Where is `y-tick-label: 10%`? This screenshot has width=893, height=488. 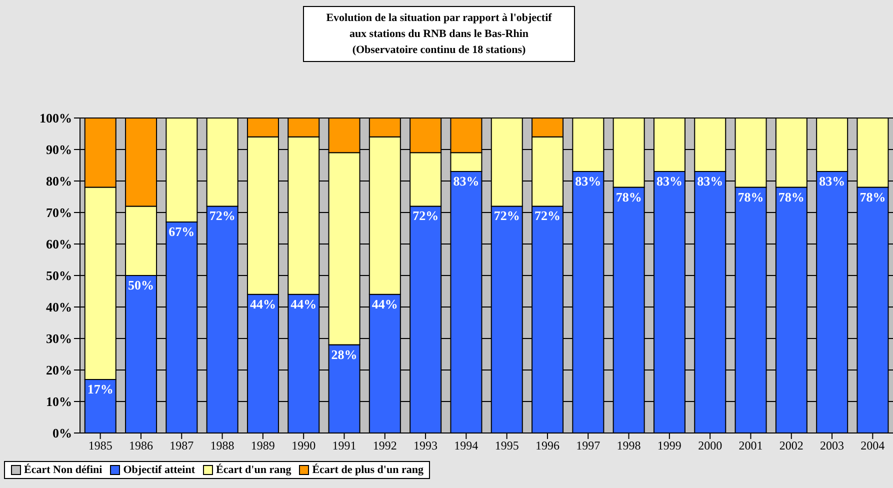 y-tick-label: 10% is located at coordinates (59, 402).